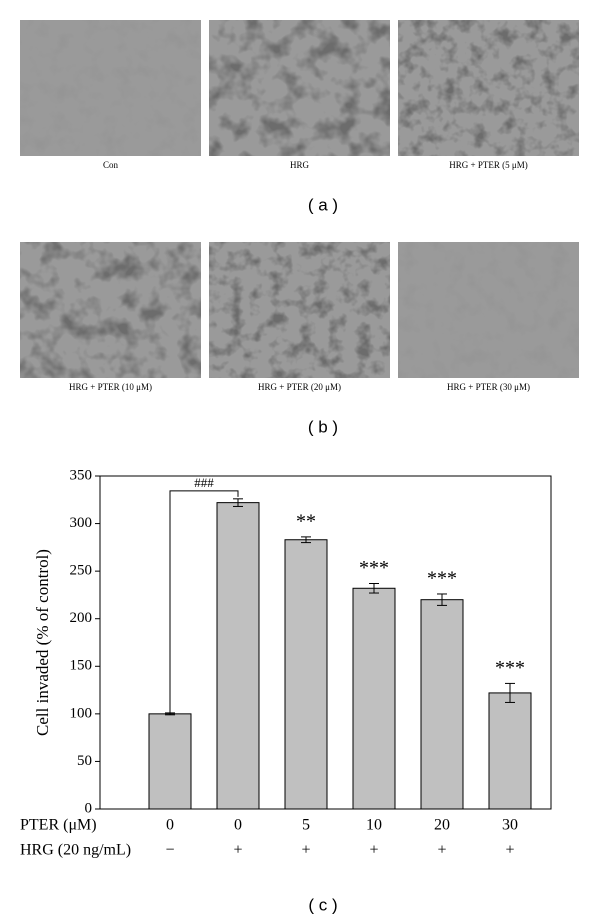  I want to click on panel-label: ( b ), so click(323, 426).